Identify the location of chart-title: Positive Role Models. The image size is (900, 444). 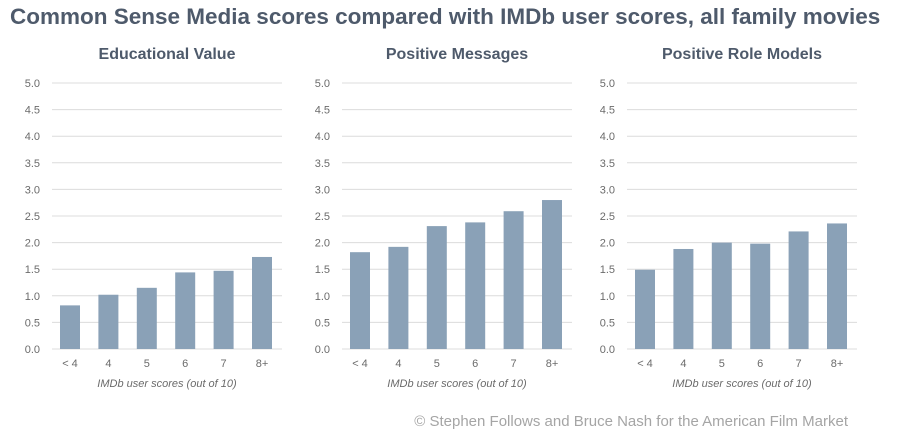
(742, 54).